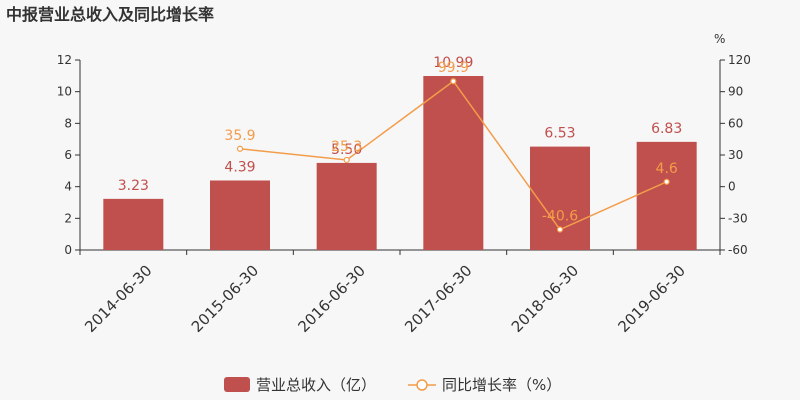 This screenshot has height=400, width=800. What do you see at coordinates (735, 92) in the screenshot?
I see `right-axis-tick-label: 90` at bounding box center [735, 92].